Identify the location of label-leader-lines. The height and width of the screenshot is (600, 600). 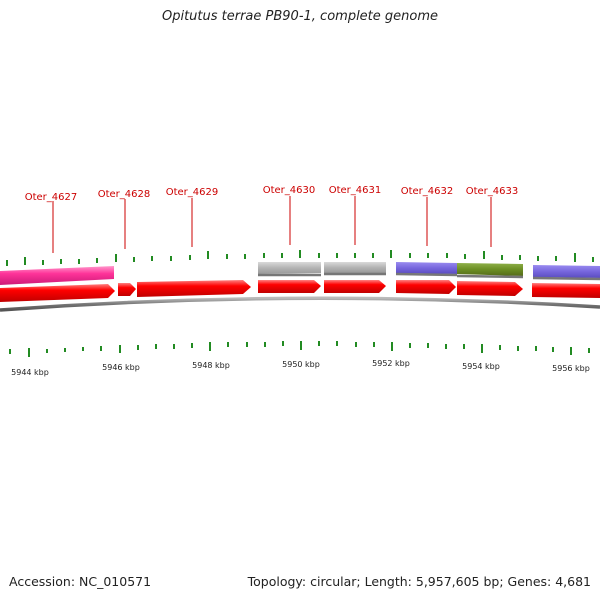
(272, 224).